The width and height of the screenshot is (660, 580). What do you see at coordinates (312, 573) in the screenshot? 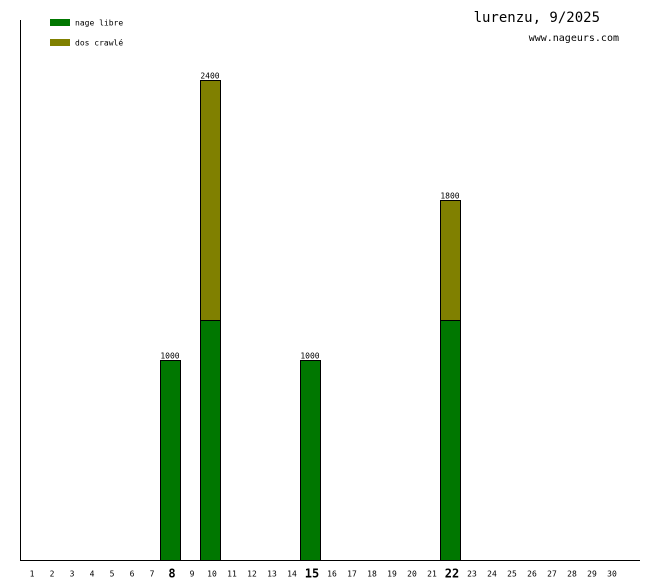
I see `x-tick-label: 15` at bounding box center [312, 573].